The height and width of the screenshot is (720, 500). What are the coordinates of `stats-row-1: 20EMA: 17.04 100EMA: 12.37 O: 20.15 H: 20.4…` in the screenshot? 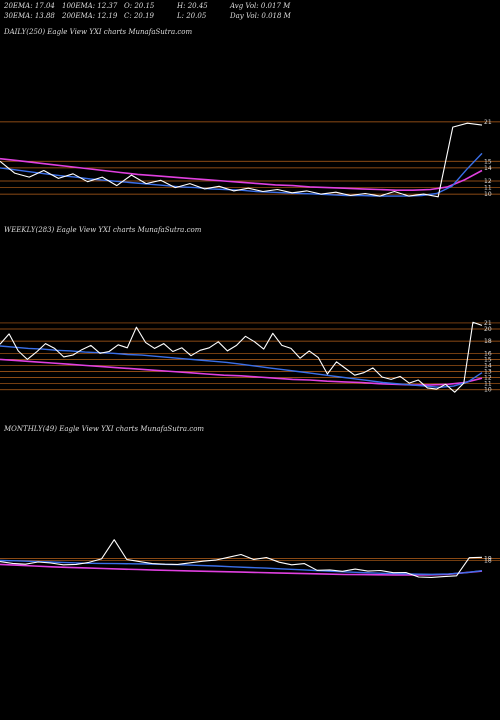 It's located at (147, 7).